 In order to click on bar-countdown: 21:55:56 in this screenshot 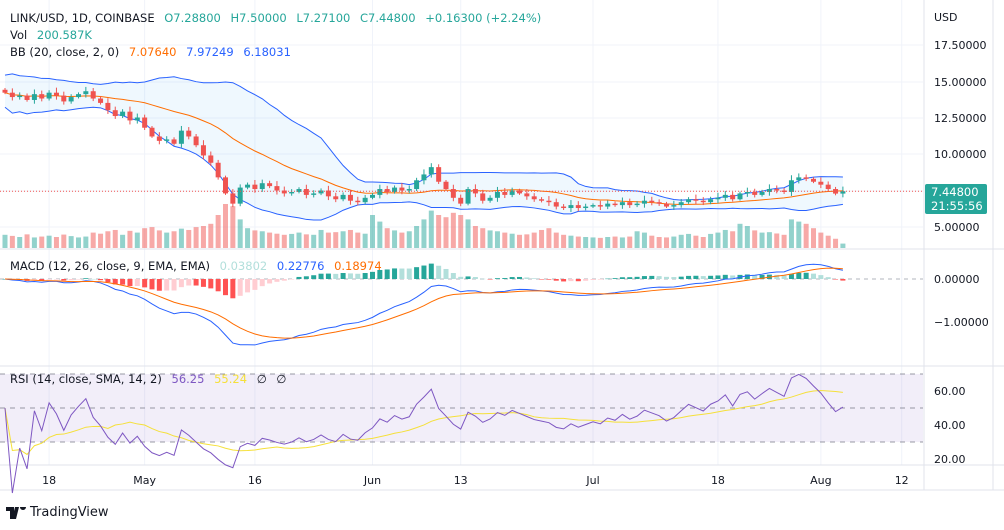, I will do `click(957, 206)`.